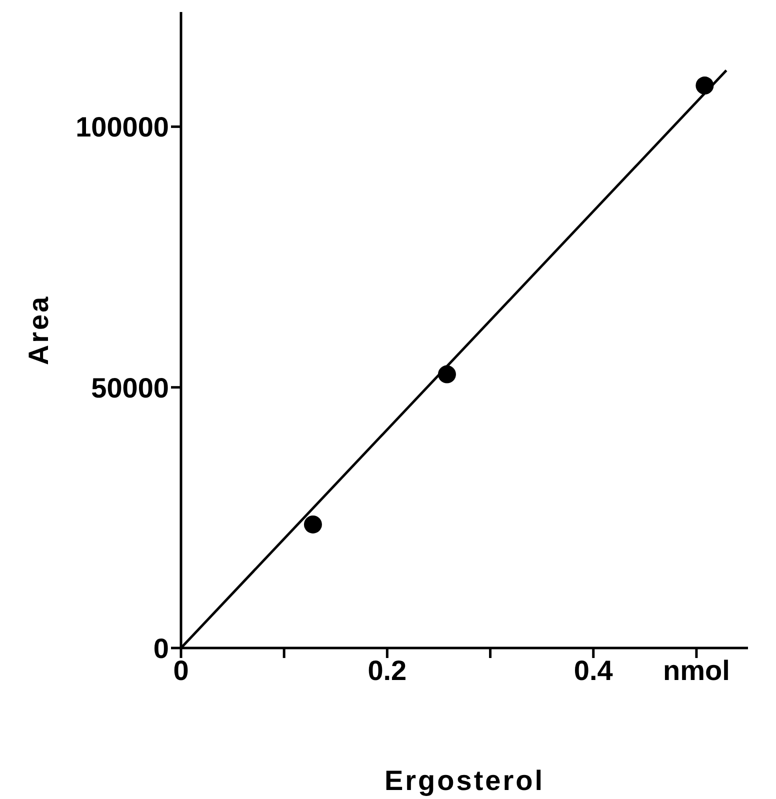  I want to click on y-tick-label: 100000, so click(122, 127).